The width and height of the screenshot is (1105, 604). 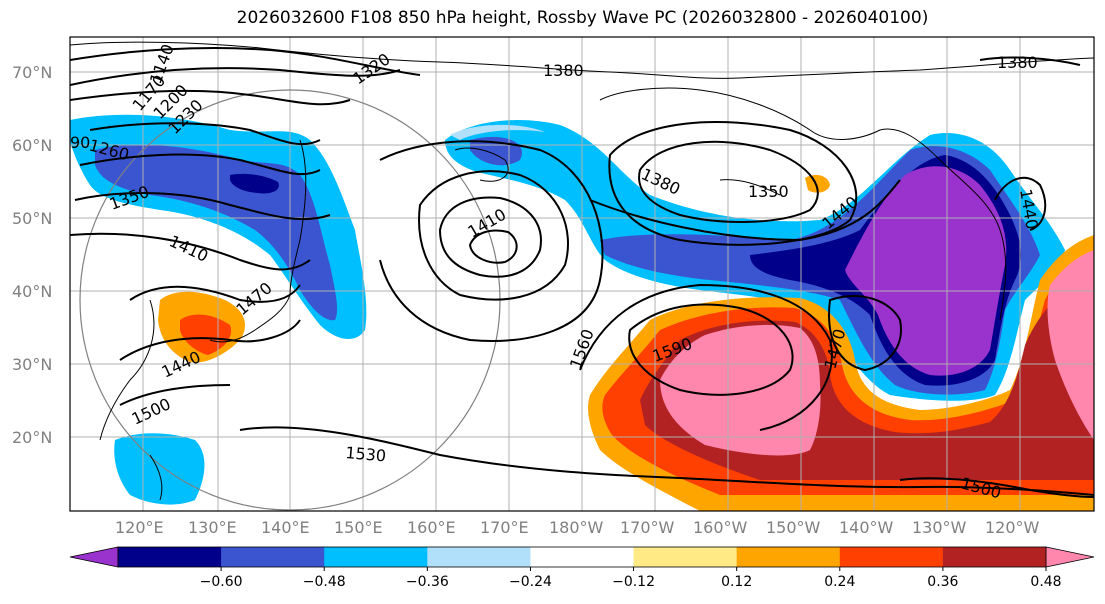 What do you see at coordinates (285, 527) in the screenshot?
I see `lon-label: 140°E` at bounding box center [285, 527].